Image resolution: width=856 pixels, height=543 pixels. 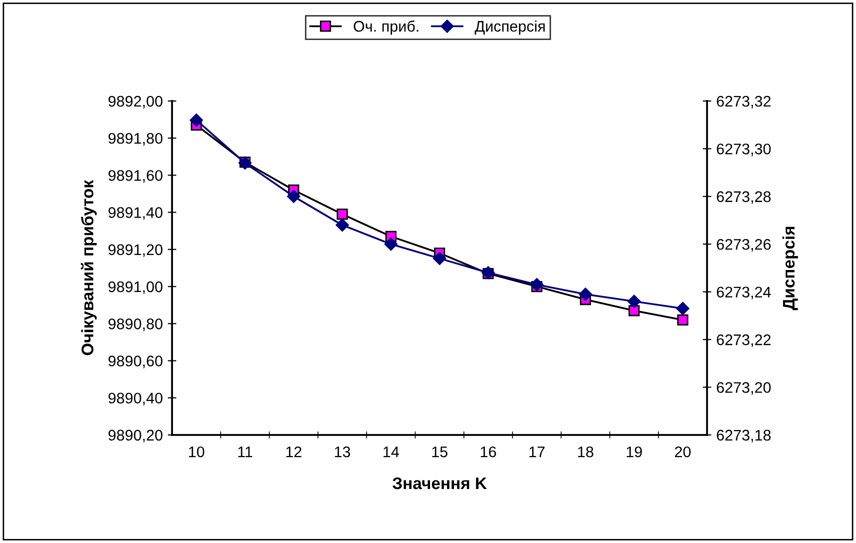 What do you see at coordinates (743, 102) in the screenshot?
I see `y2-tick-label: 6273,32` at bounding box center [743, 102].